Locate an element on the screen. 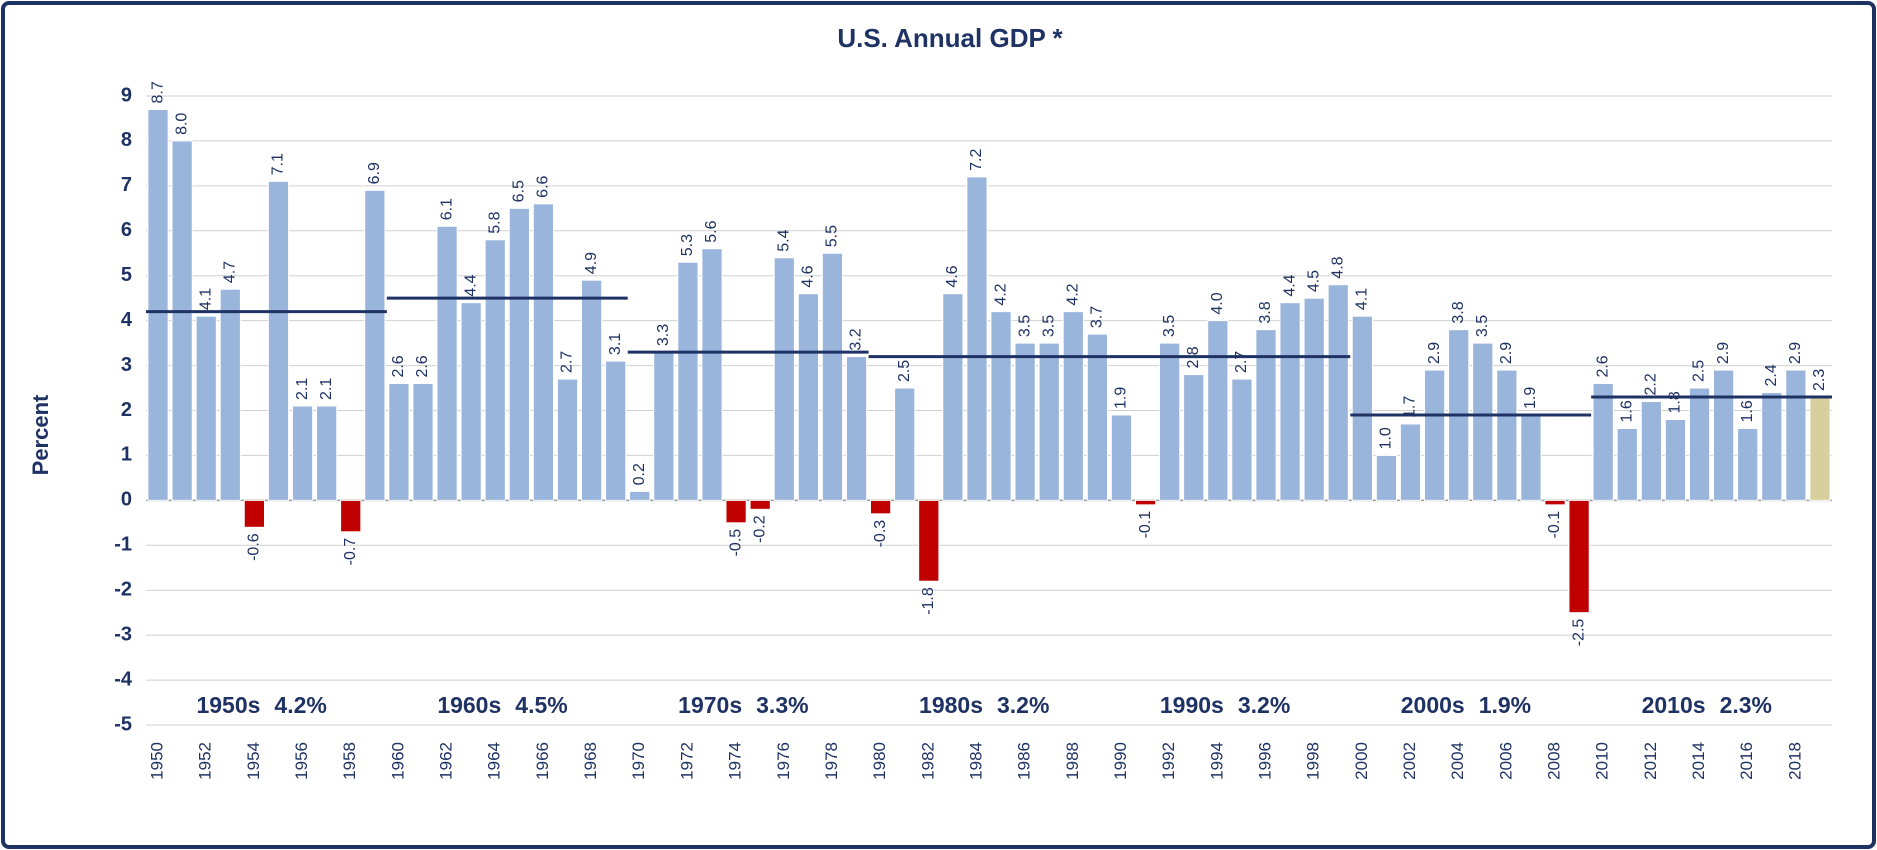 The width and height of the screenshot is (1877, 850). x-tick-label: 2016 is located at coordinates (1746, 761).